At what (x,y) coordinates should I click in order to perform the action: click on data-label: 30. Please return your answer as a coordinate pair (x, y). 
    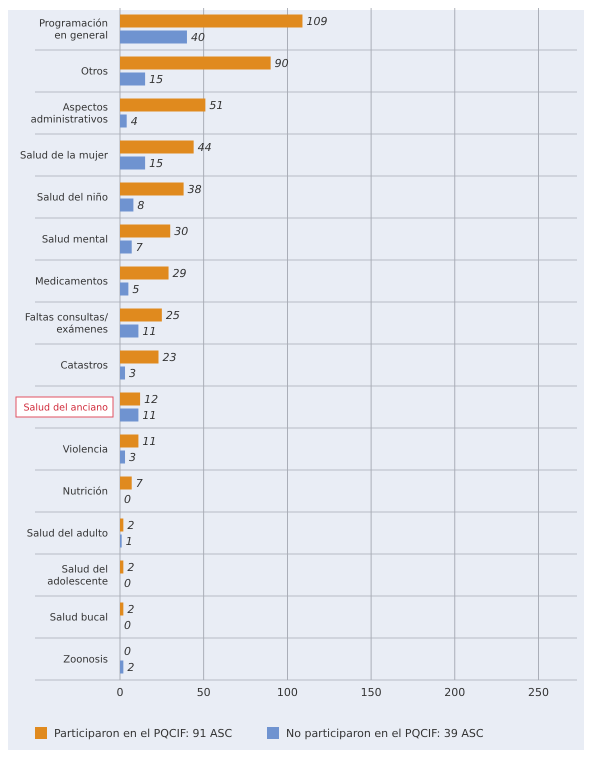
    Looking at the image, I should click on (181, 231).